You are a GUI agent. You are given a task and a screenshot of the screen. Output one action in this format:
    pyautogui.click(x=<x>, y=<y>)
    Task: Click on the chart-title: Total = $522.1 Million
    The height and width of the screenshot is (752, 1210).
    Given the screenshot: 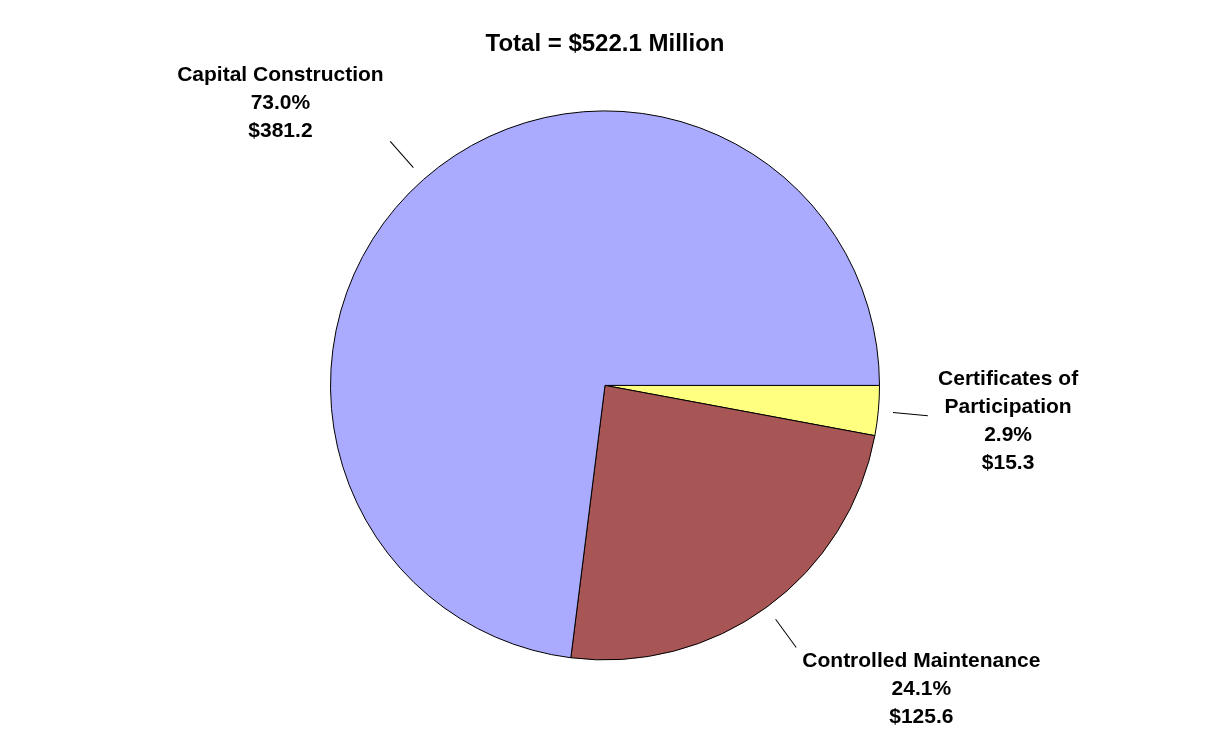 What is the action you would take?
    pyautogui.click(x=605, y=43)
    